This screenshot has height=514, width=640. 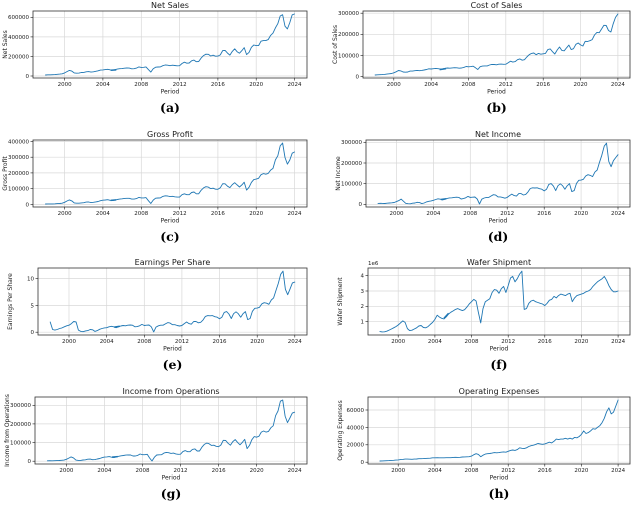 What do you see at coordinates (170, 107) in the screenshot?
I see `subfigure-caption-a: (a)` at bounding box center [170, 107].